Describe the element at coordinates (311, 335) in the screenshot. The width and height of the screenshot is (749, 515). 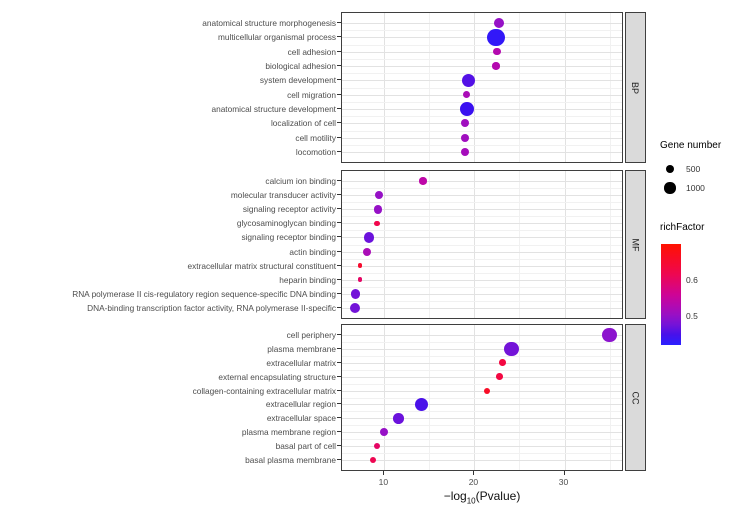
I see `y-axis-label: cell periphery` at that location.